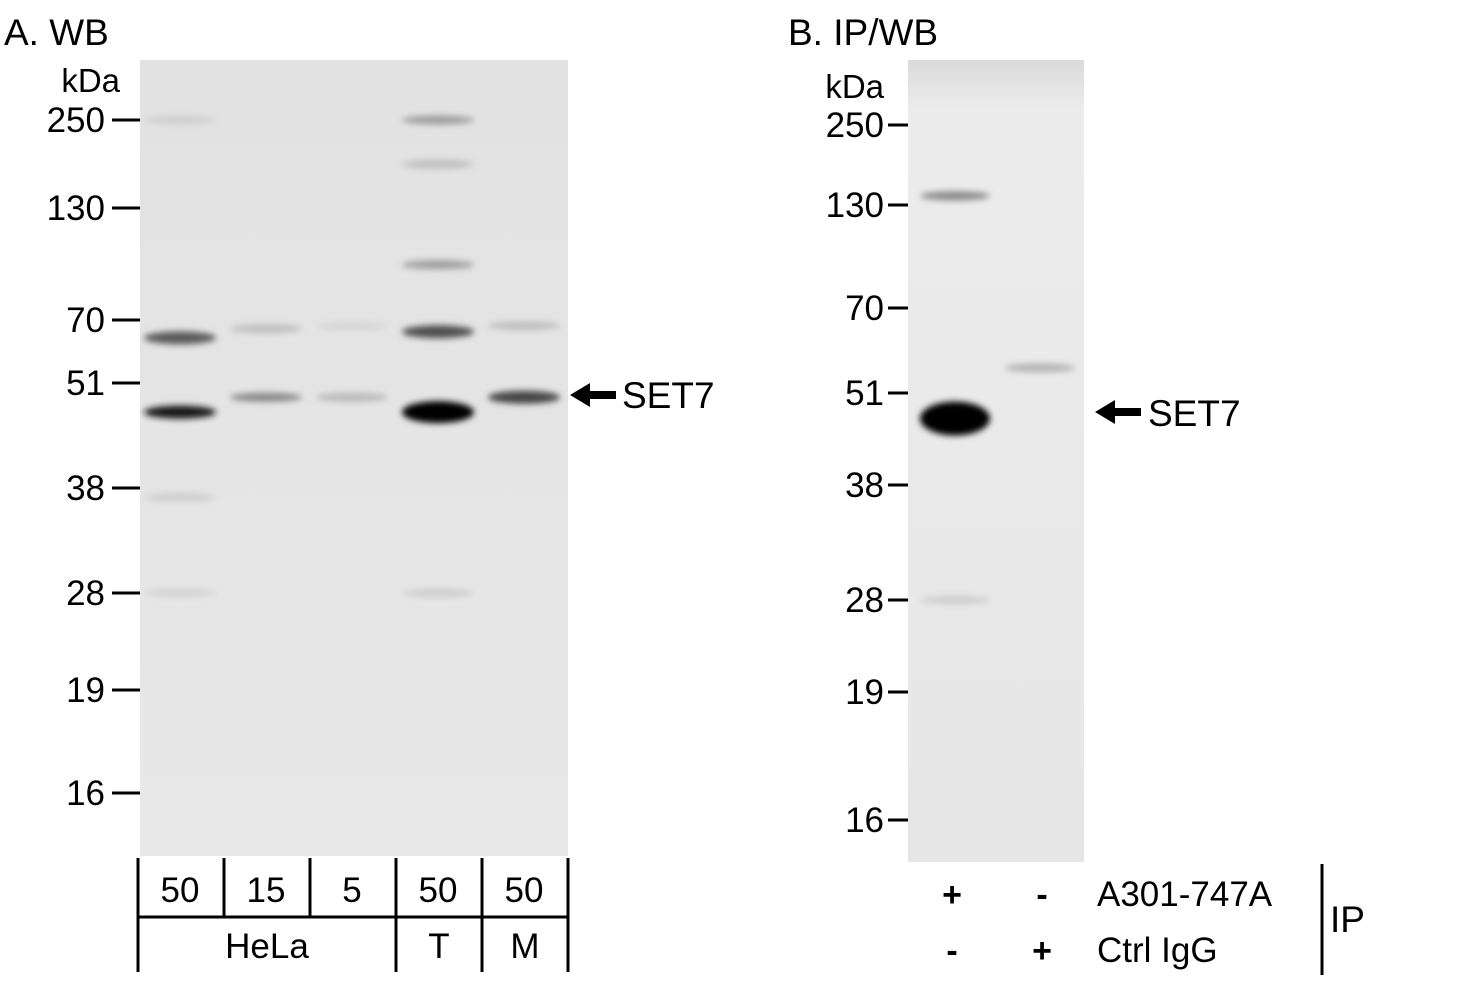 This screenshot has width=1476, height=985. Describe the element at coordinates (352, 356) in the screenshot. I see `panel-a-bands` at that location.